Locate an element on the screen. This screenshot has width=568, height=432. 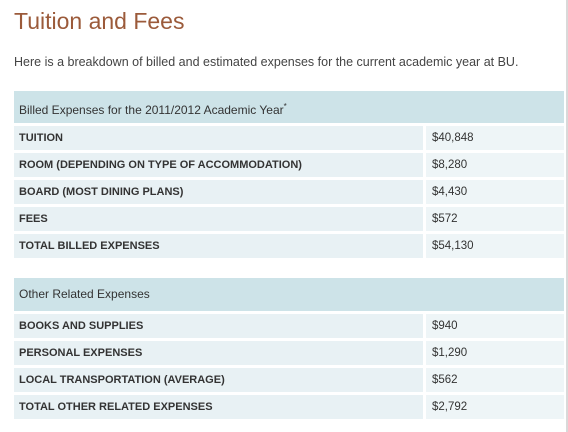
row-value: $2,792 is located at coordinates (495, 407).